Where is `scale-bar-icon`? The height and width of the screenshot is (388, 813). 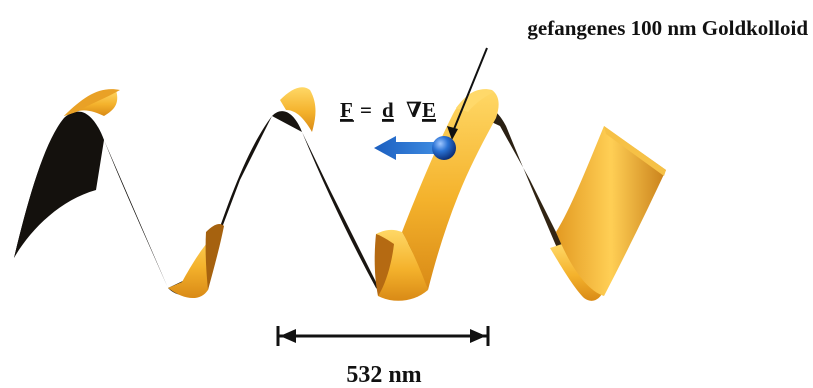
scale-bar-icon is located at coordinates (383, 336).